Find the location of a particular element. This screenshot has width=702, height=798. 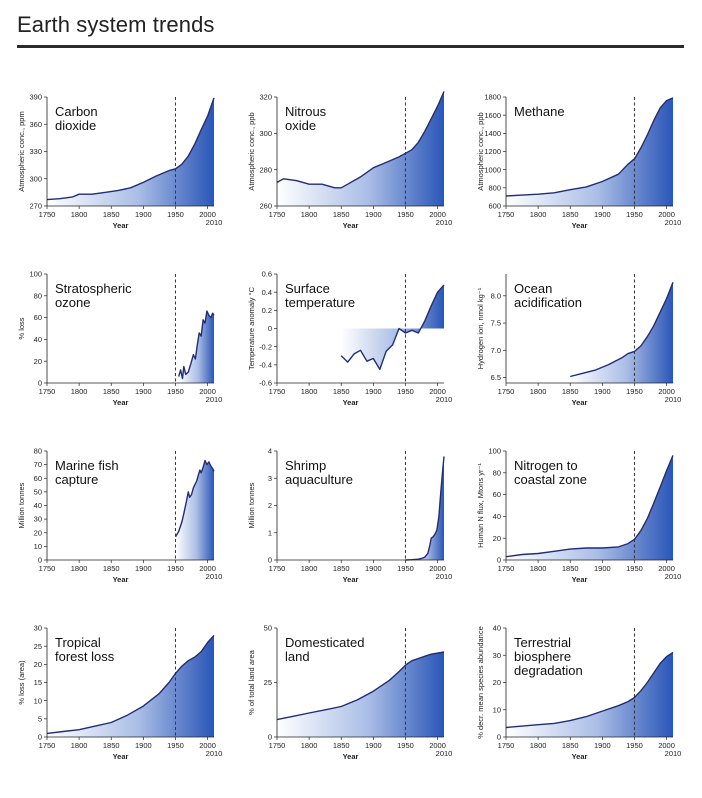

chart-title-line: Shrimp is located at coordinates (305, 465).